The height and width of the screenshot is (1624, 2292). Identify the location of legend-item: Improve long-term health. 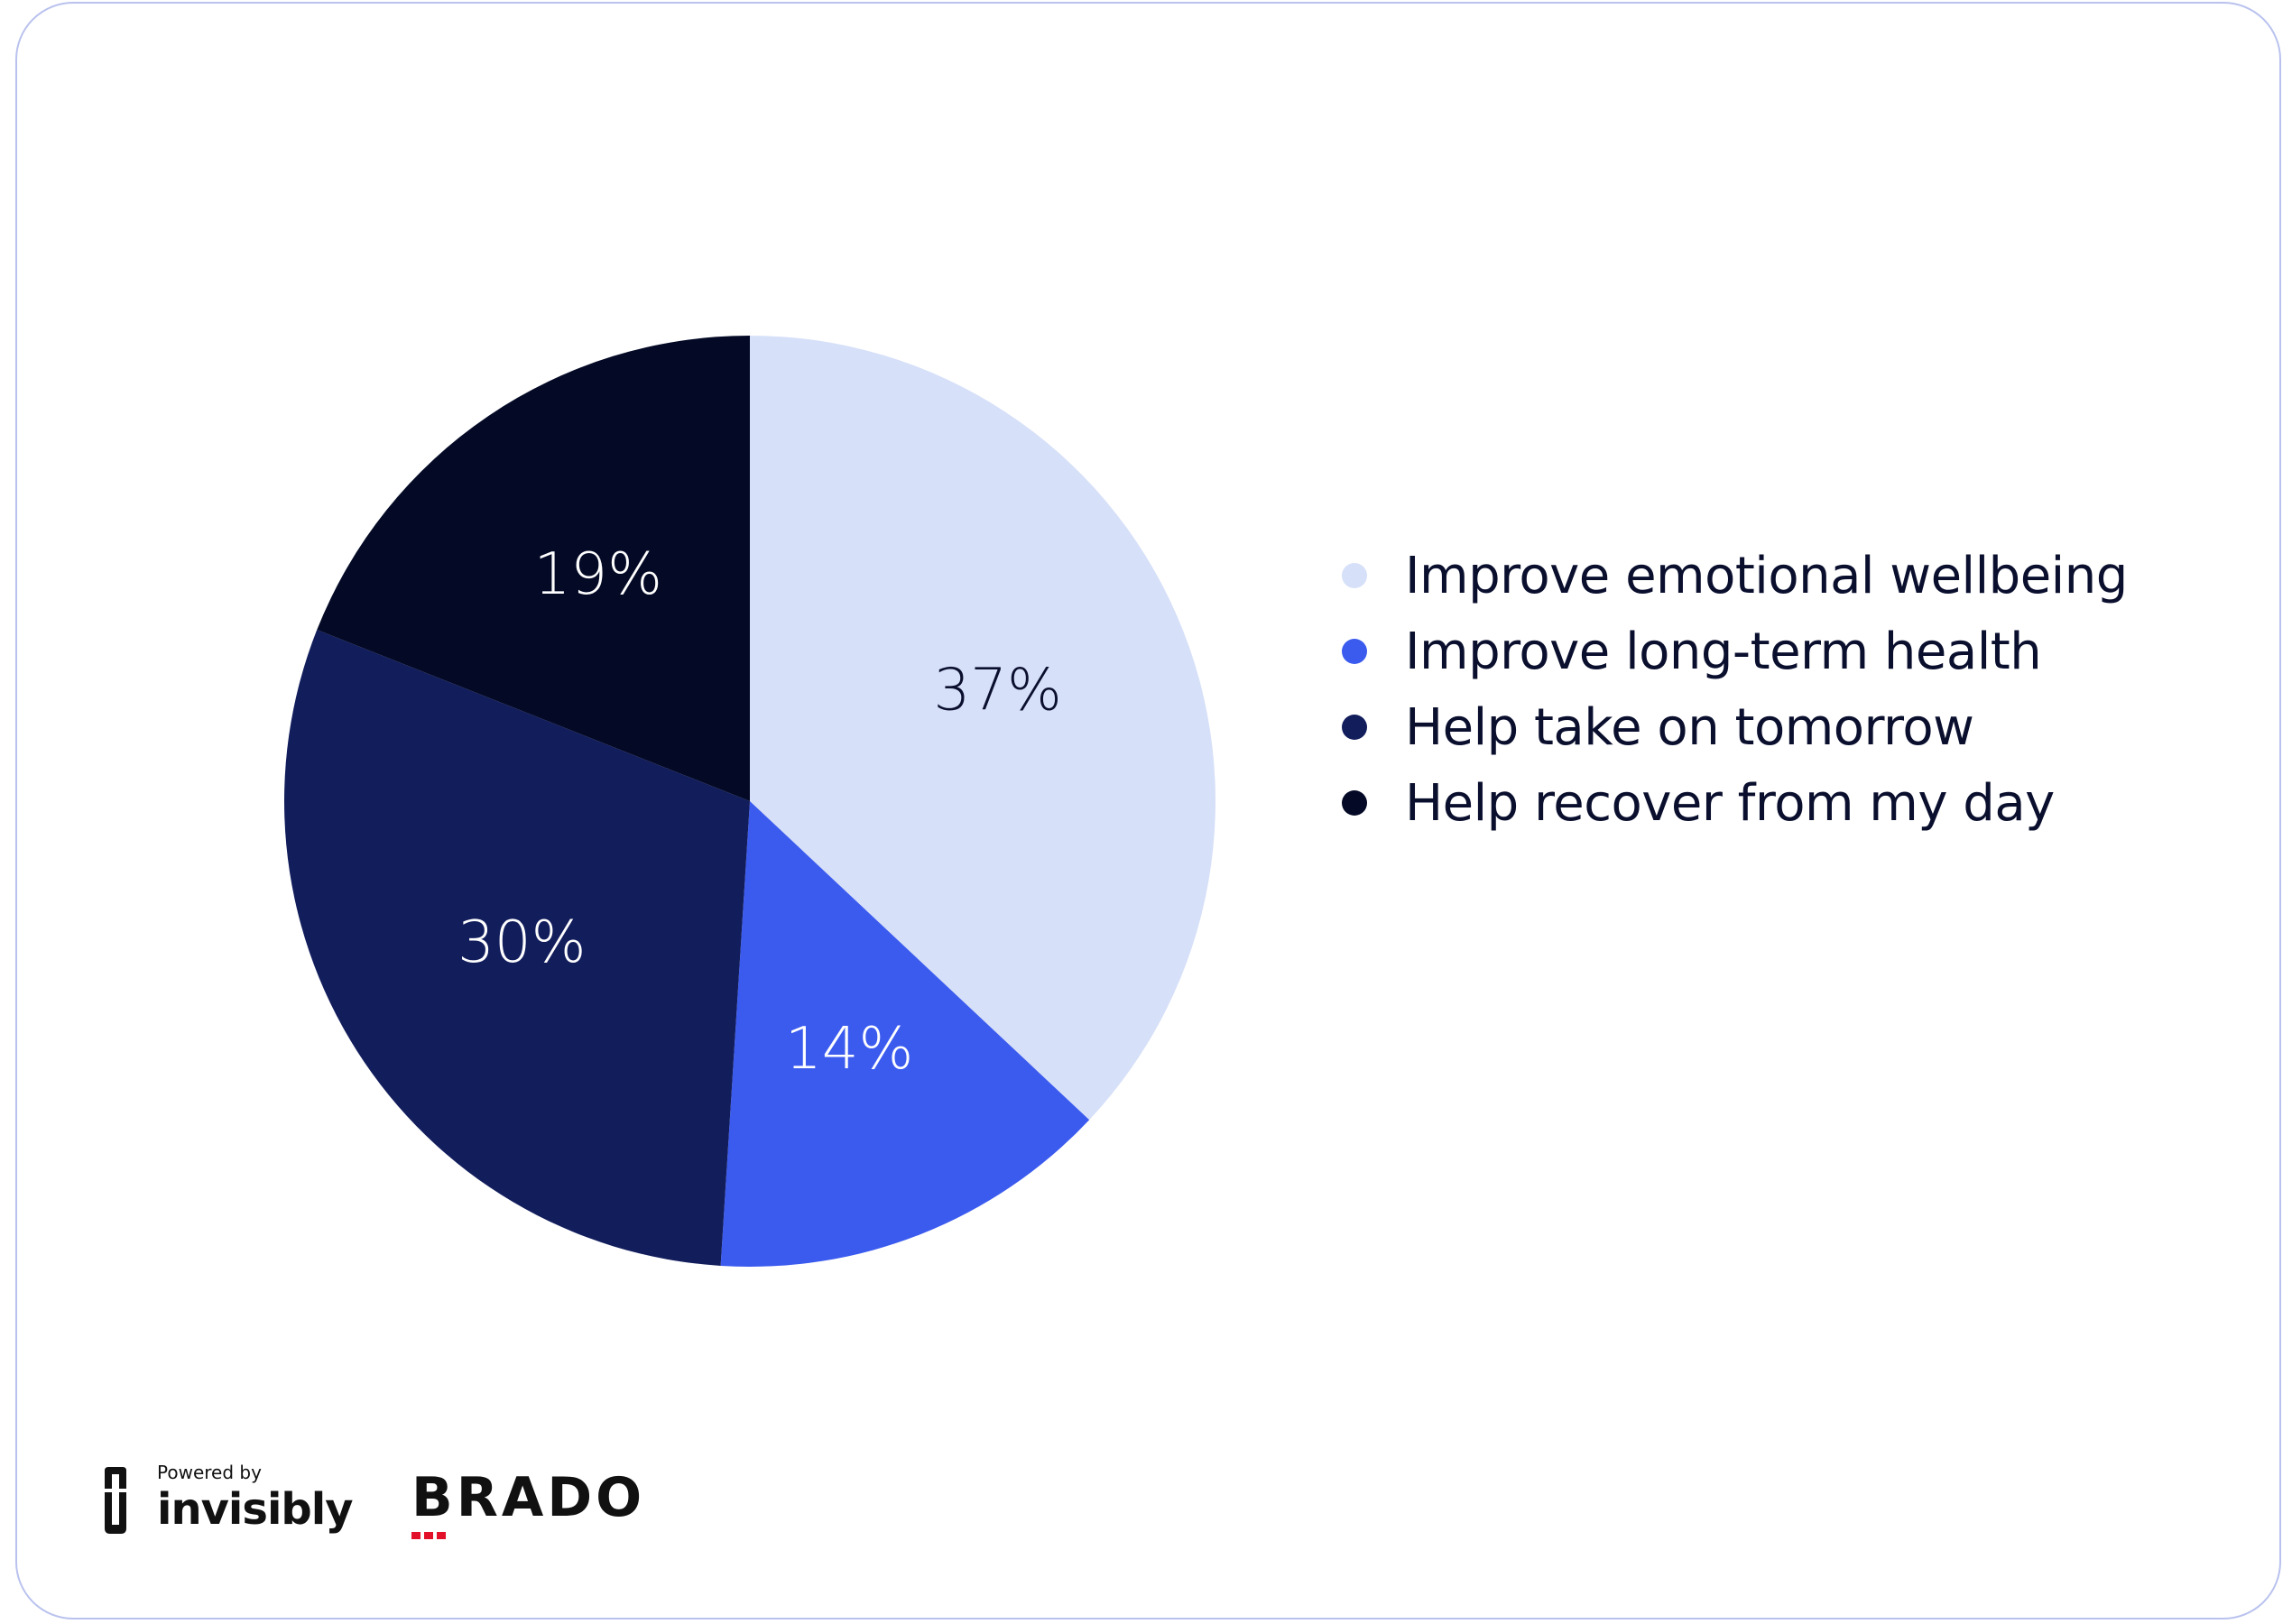
(1735, 652).